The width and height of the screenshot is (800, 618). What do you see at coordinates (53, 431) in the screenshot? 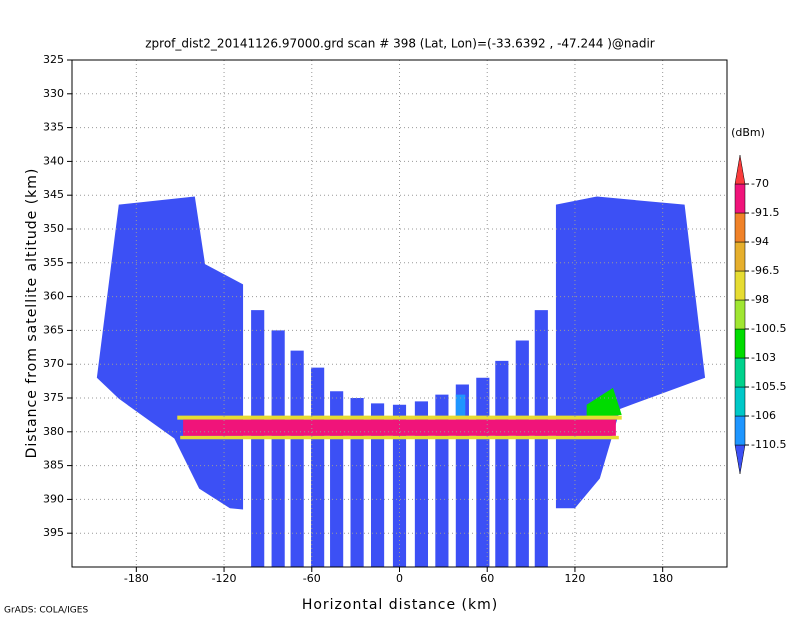
I see `y-tick-label: 380` at bounding box center [53, 431].